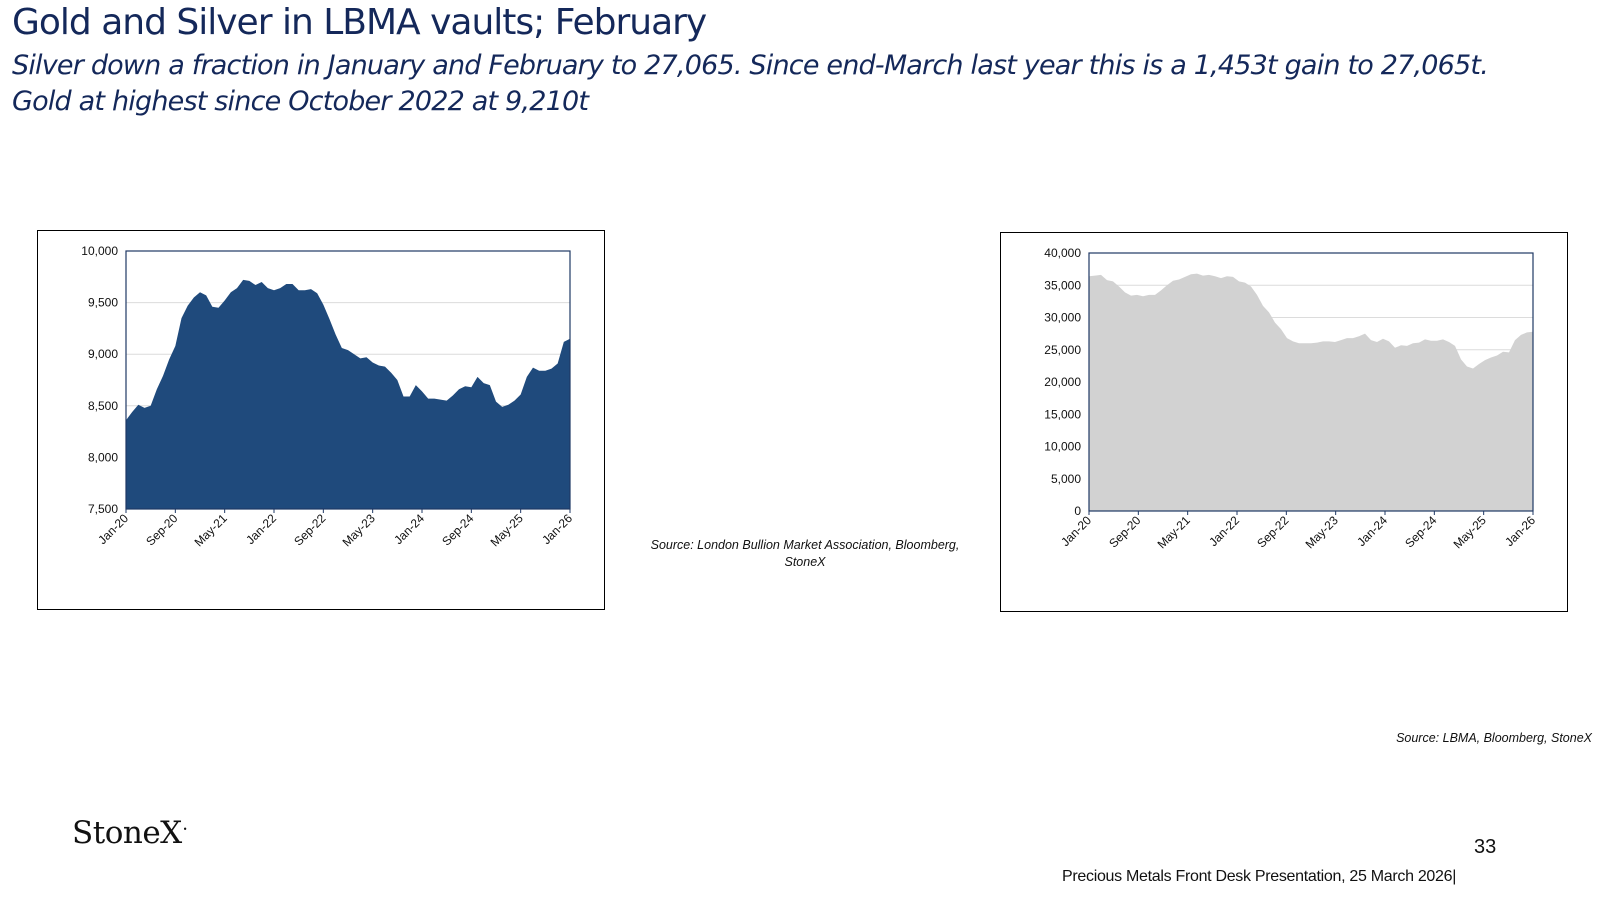 The image size is (1600, 900). Describe the element at coordinates (1062, 285) in the screenshot. I see `y-tick-label: 35,000` at that location.